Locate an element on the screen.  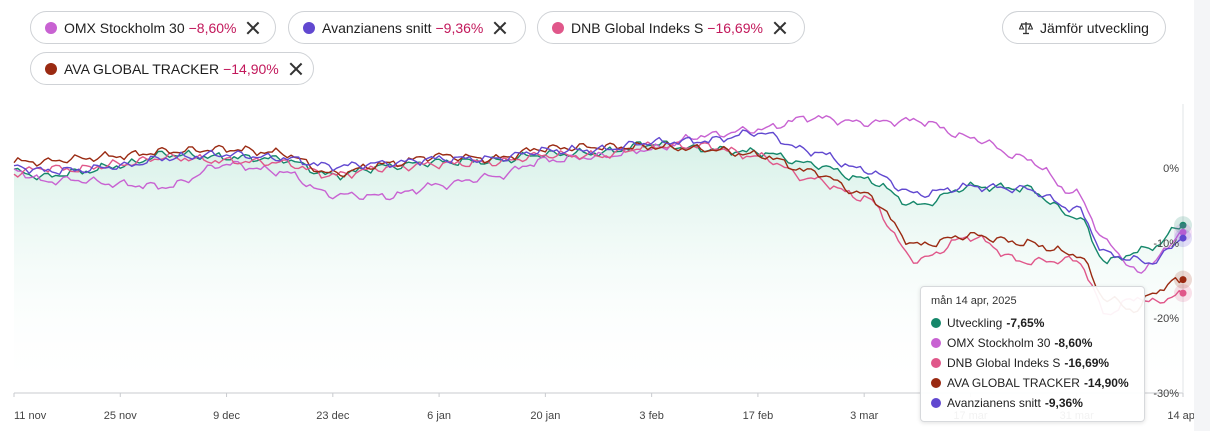
series-chip-avanzianens: Avanzianens snitt −9,36% is located at coordinates (407, 27).